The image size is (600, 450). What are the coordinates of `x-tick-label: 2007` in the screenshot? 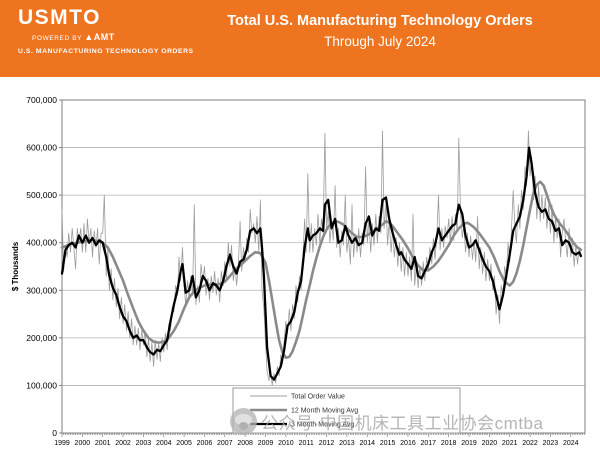 It's located at (225, 443).